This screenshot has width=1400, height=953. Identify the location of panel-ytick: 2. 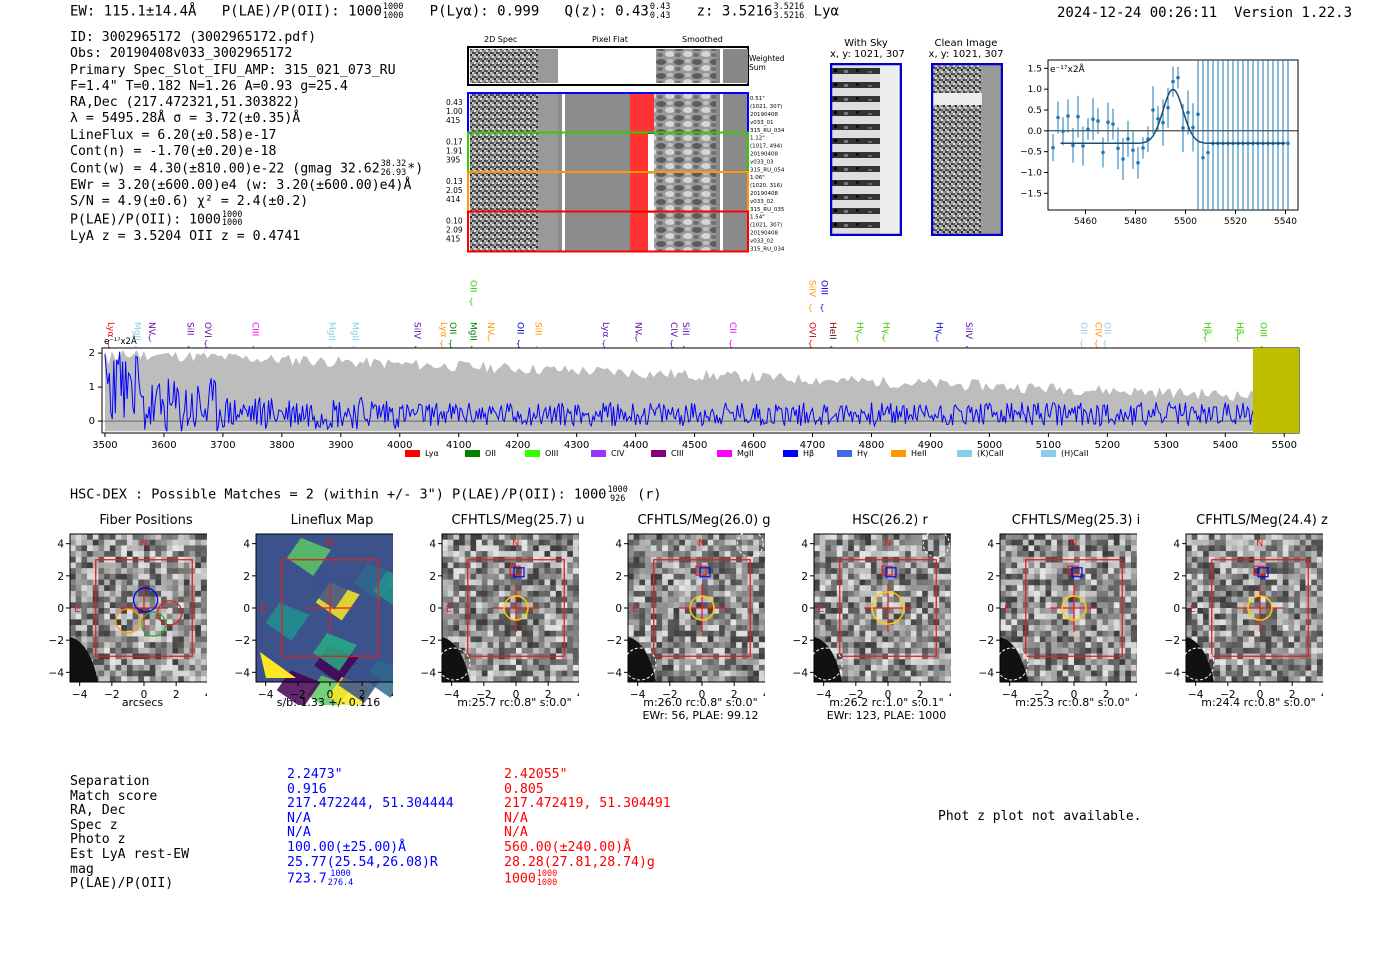
(804, 577).